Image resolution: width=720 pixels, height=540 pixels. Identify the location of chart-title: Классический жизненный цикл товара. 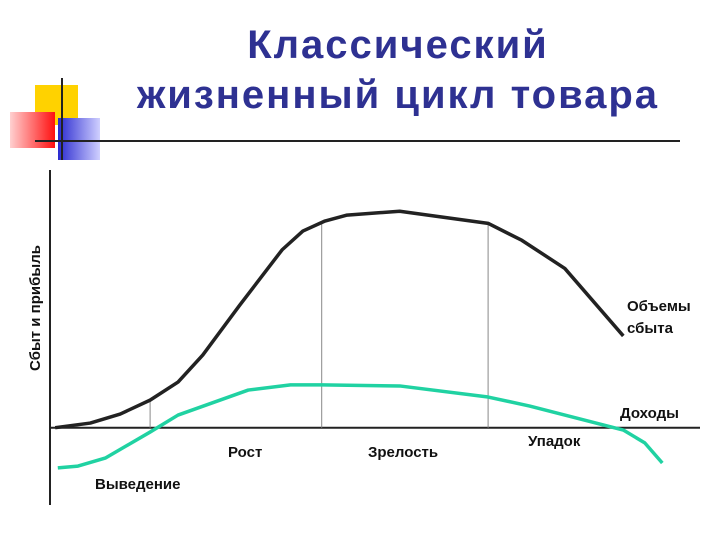
(397, 70).